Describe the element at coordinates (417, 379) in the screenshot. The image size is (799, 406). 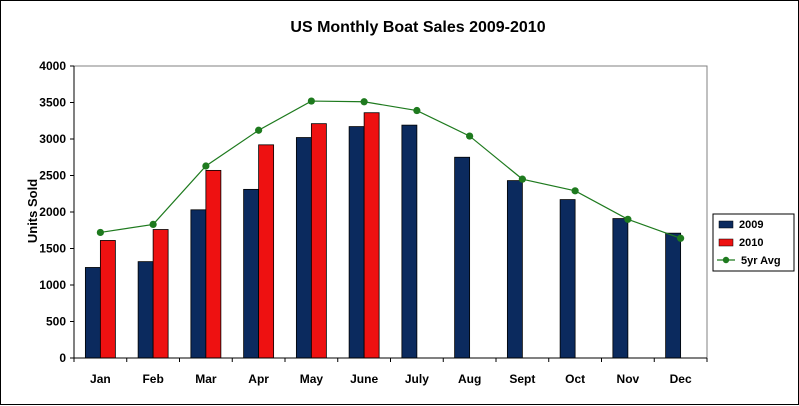
I see `x-tick-label: July` at that location.